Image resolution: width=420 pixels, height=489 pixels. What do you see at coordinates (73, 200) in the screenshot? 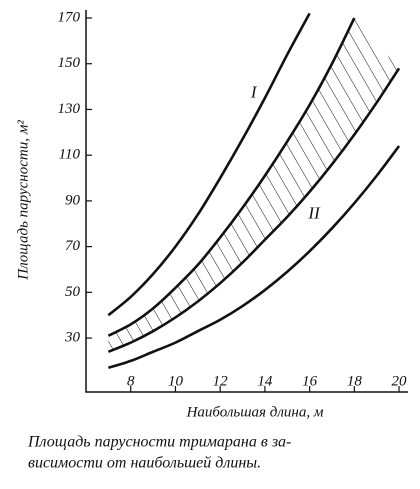
I see `y-tick-label: 90` at bounding box center [73, 200].